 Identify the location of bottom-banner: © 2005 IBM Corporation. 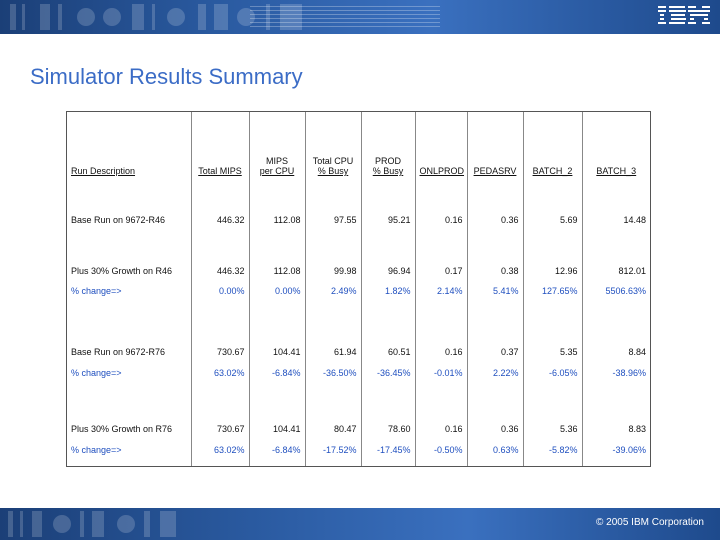
(360, 524).